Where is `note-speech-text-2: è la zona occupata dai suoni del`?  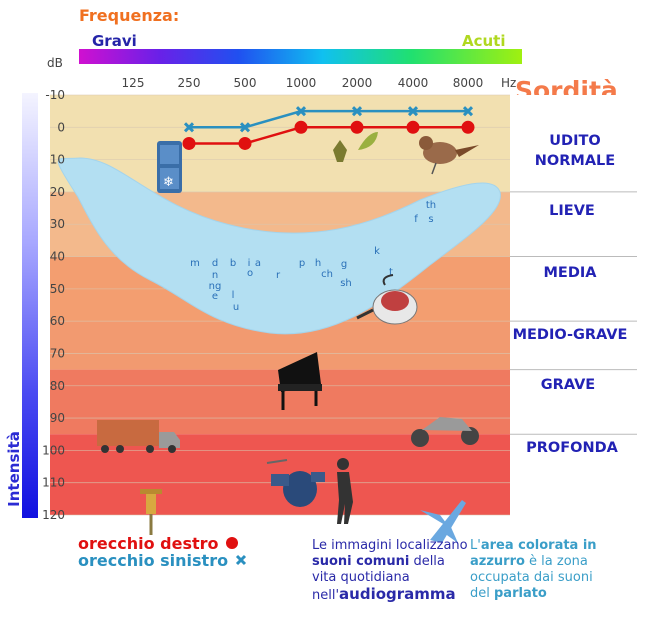 note-speech-text-2: è la zona occupata dai suoni del is located at coordinates (531, 577).